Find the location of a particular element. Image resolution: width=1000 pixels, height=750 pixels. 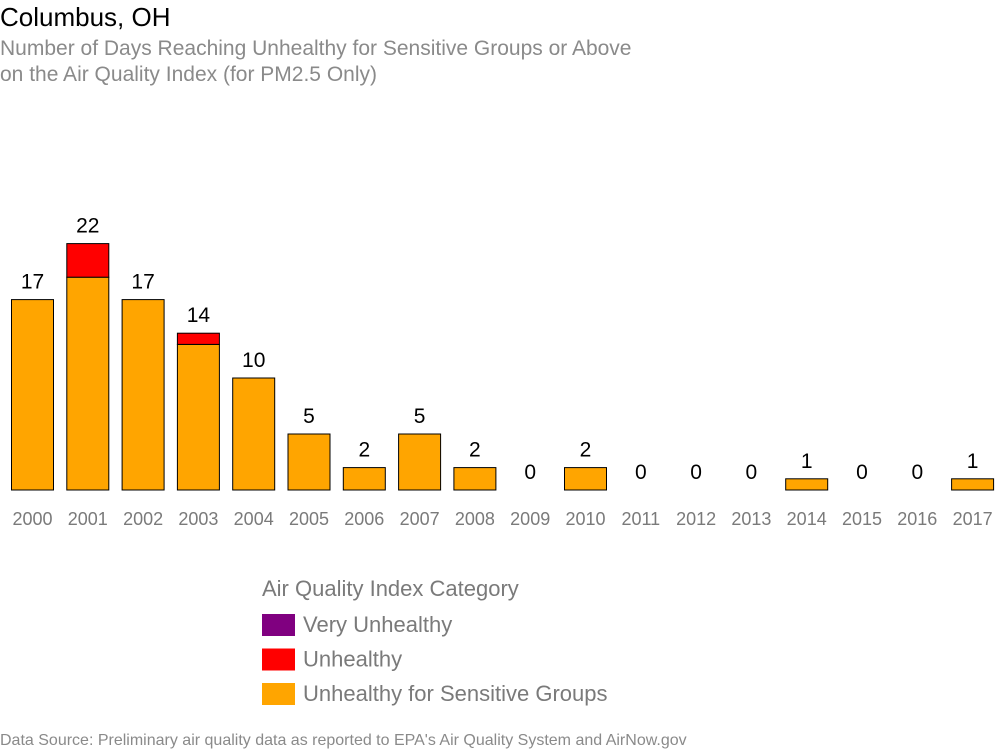

bar-value-label-2011: 0 is located at coordinates (641, 472).